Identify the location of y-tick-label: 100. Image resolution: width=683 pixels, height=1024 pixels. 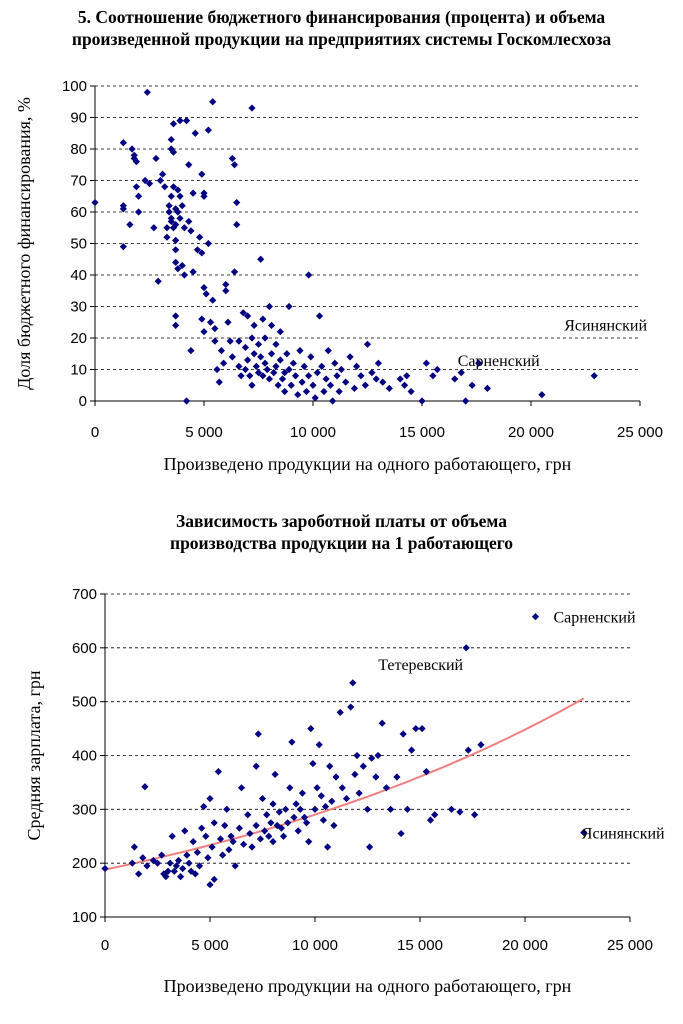
(74, 86).